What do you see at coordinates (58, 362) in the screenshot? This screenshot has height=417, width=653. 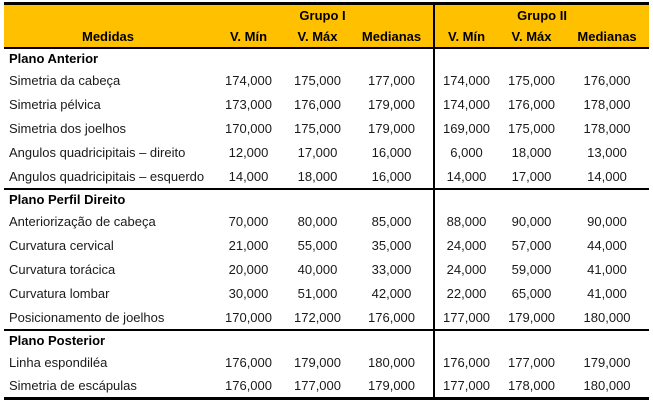 I see `measure-label: Linha espondiléa` at bounding box center [58, 362].